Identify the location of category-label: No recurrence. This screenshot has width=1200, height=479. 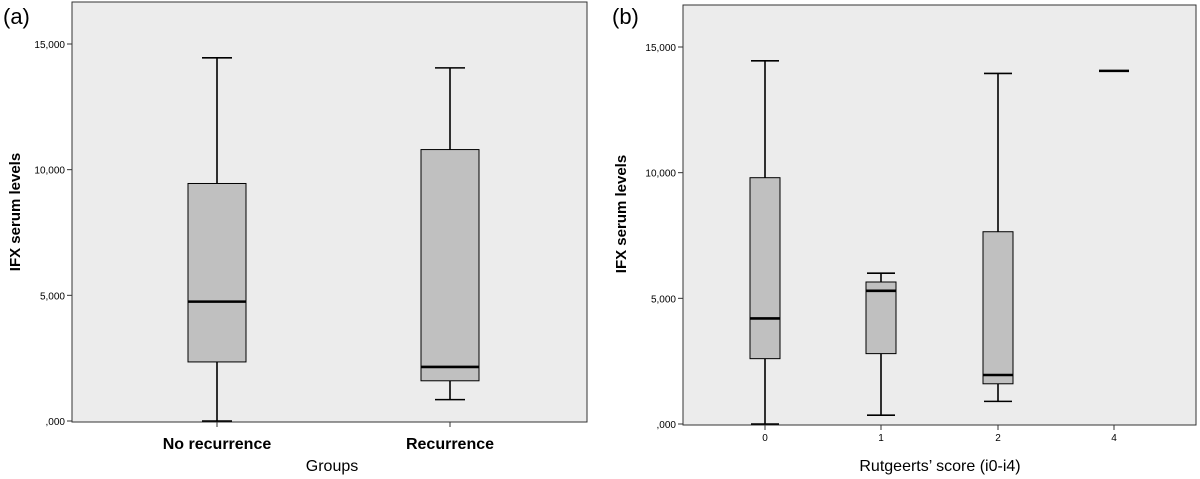
(217, 444).